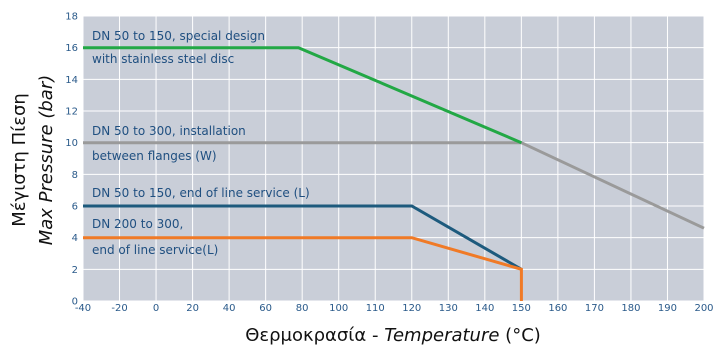 Image resolution: width=714 pixels, height=348 pixels. What do you see at coordinates (557, 308) in the screenshot?
I see `x-tick-label: 160` at bounding box center [557, 308].